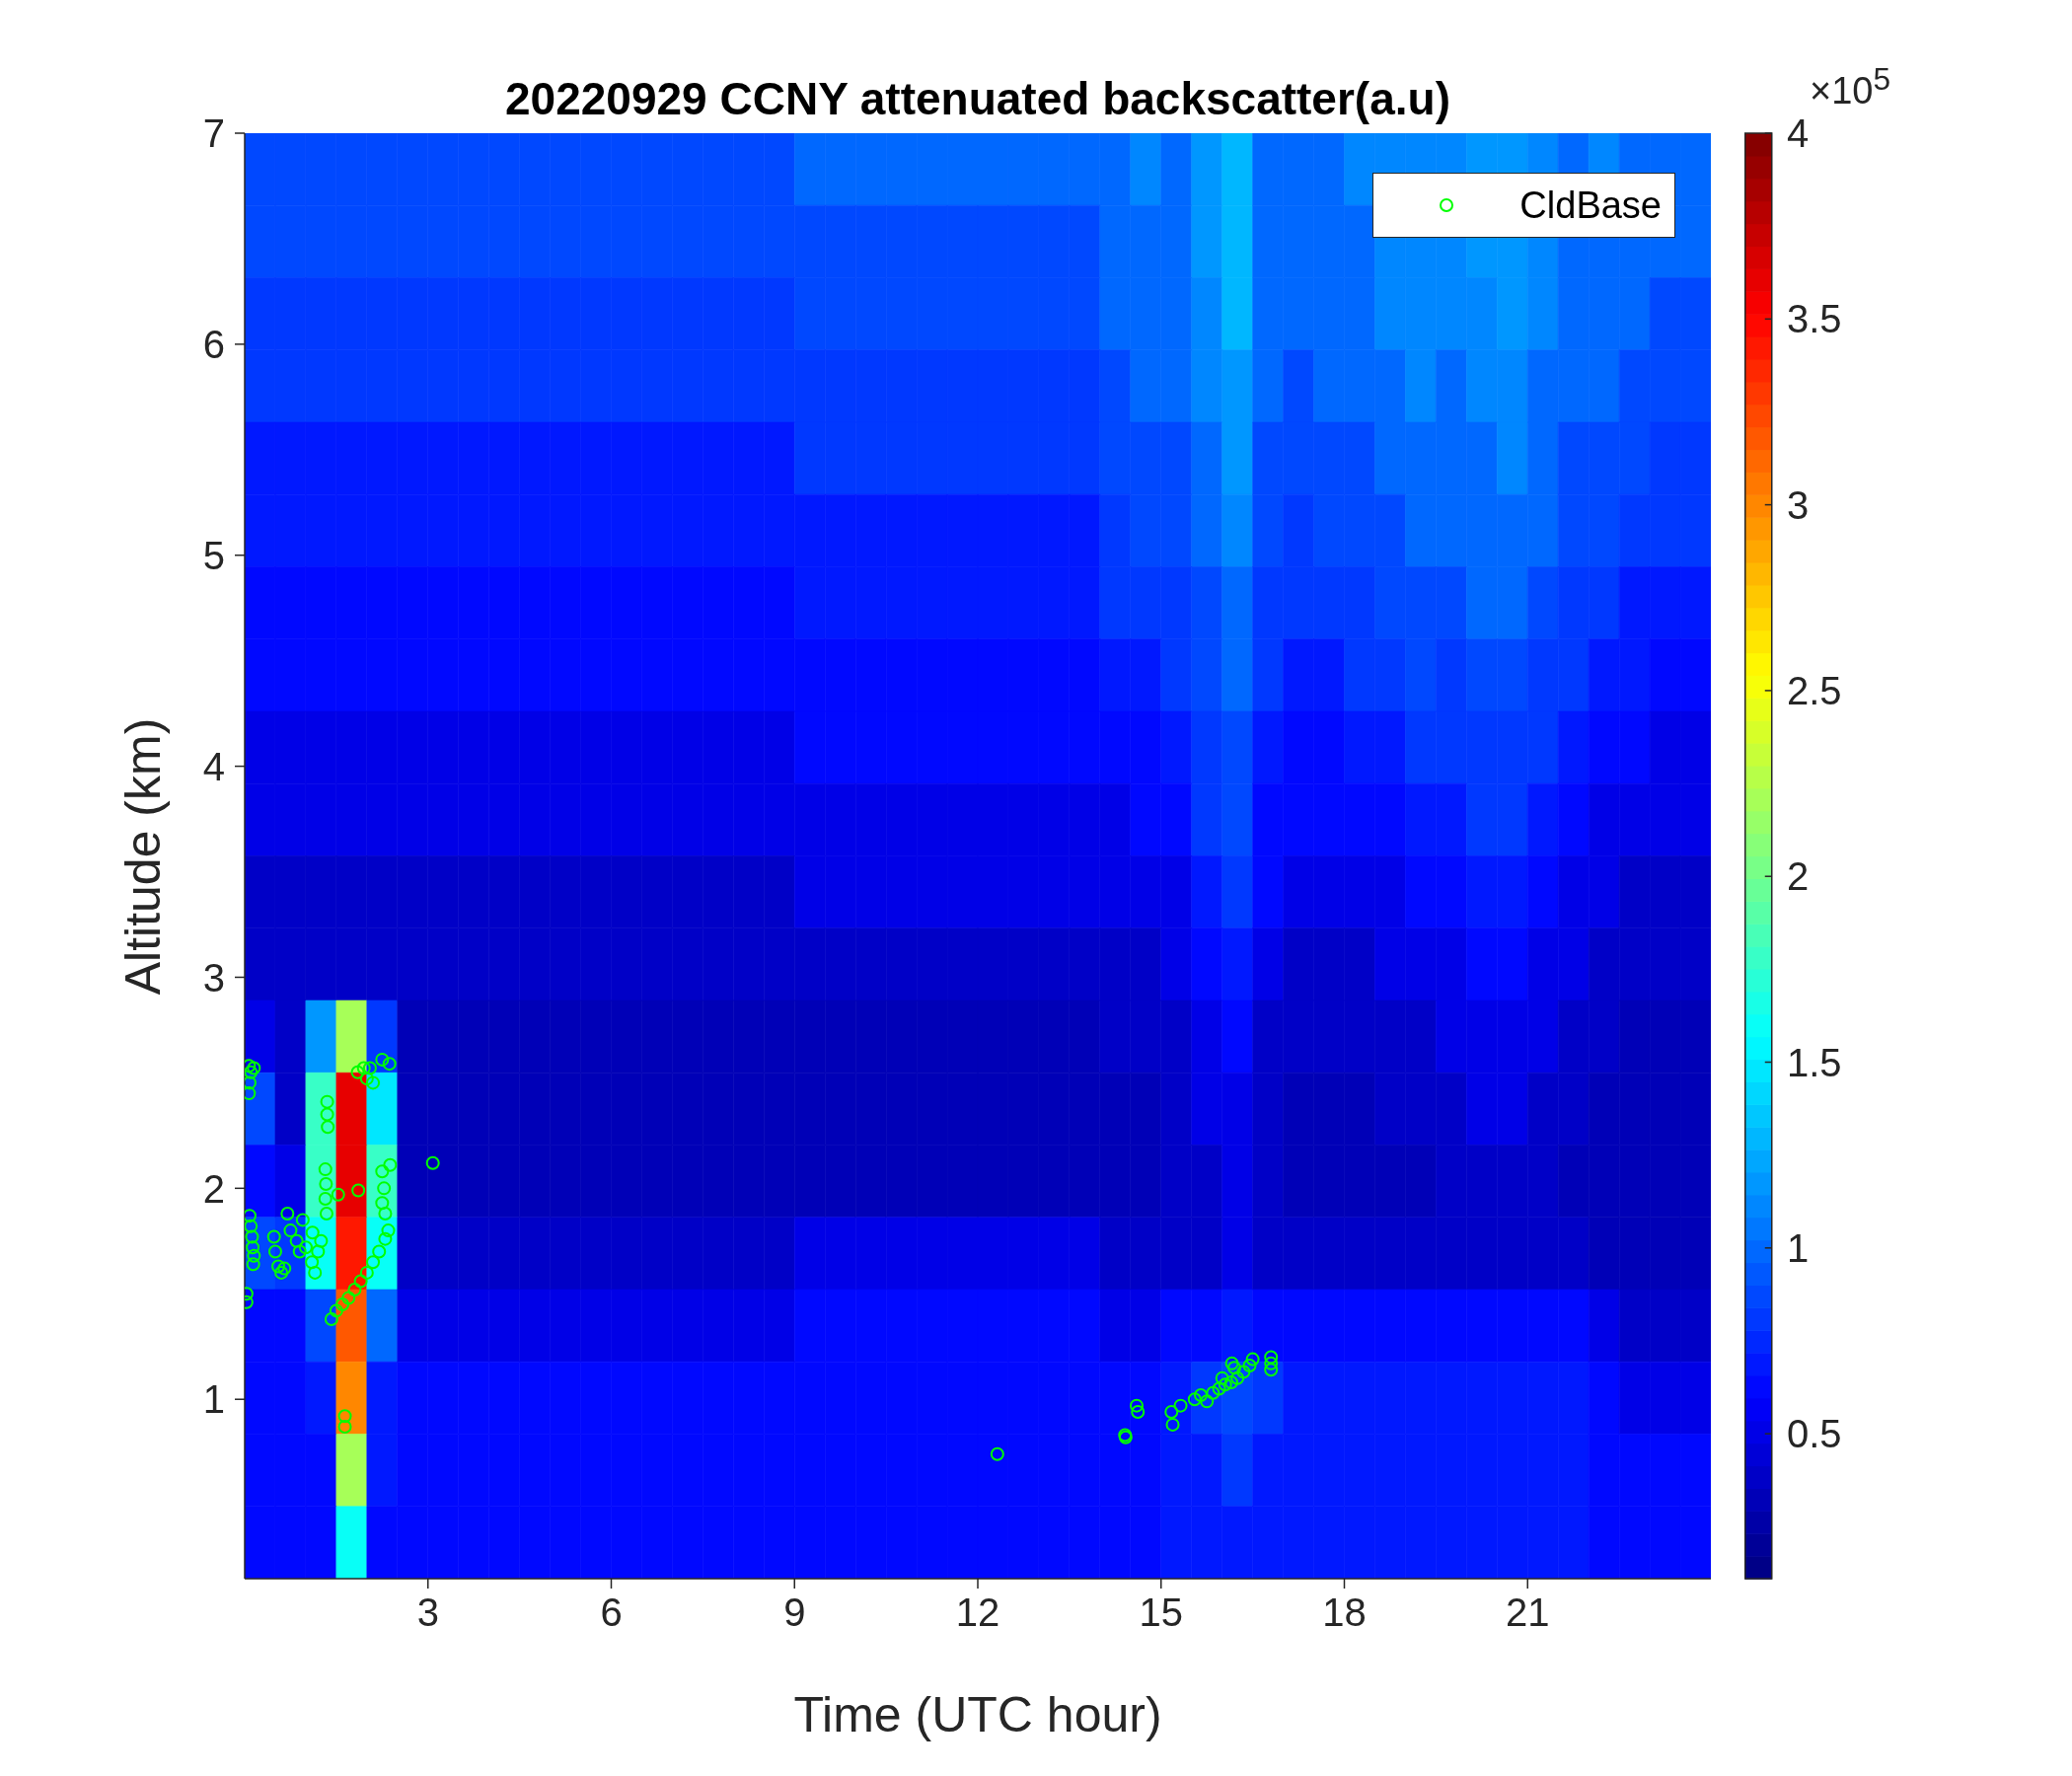 The height and width of the screenshot is (1776, 2072). What do you see at coordinates (214, 766) in the screenshot?
I see `y-tick-label: 4` at bounding box center [214, 766].